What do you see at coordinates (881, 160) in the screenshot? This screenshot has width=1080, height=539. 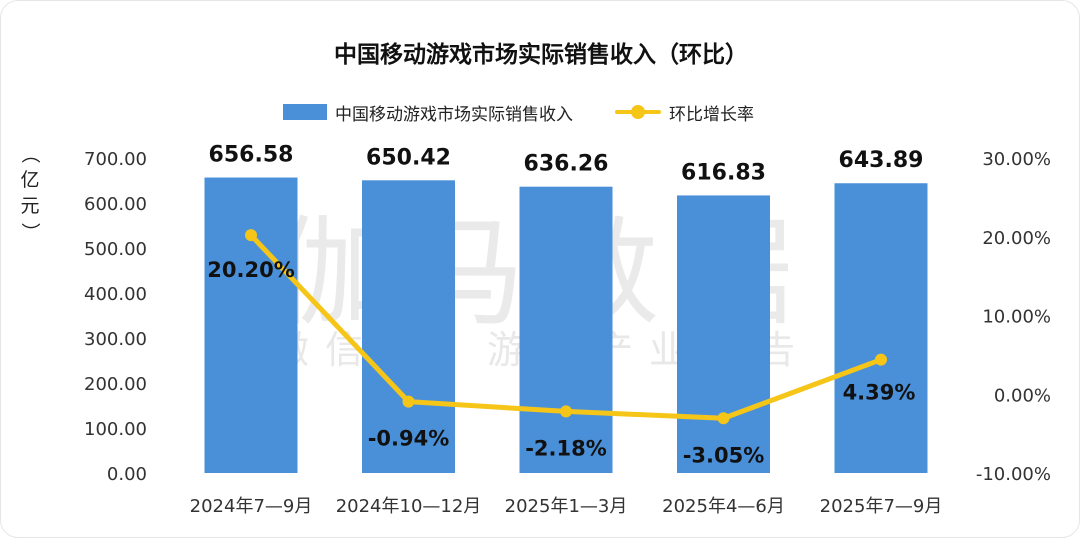 I see `bar-value-label: 643.89` at bounding box center [881, 160].